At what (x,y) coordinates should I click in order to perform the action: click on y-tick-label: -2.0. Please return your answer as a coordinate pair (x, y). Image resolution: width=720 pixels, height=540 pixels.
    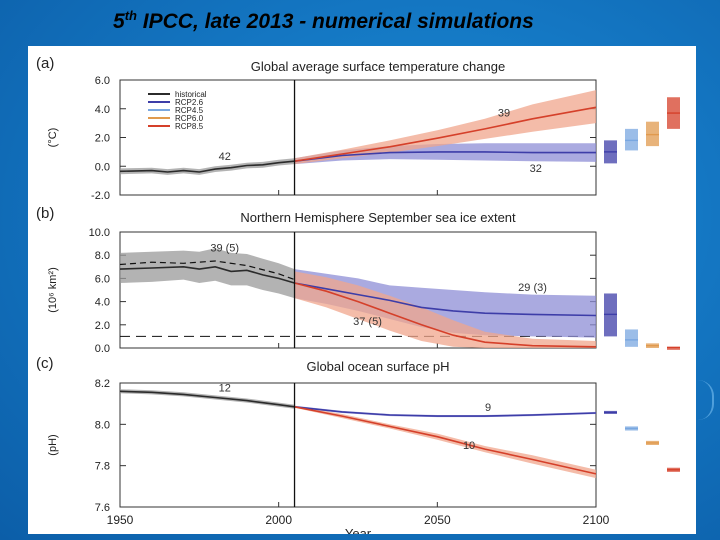
    Looking at the image, I should click on (100, 196).